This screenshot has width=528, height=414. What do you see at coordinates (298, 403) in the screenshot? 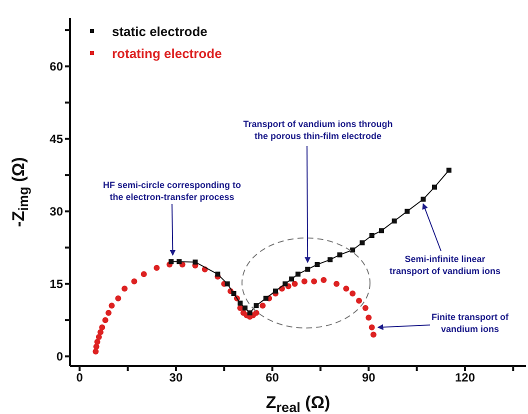
I see `x-axis-title: Z$_{real}$ (Ω)` at bounding box center [298, 403].